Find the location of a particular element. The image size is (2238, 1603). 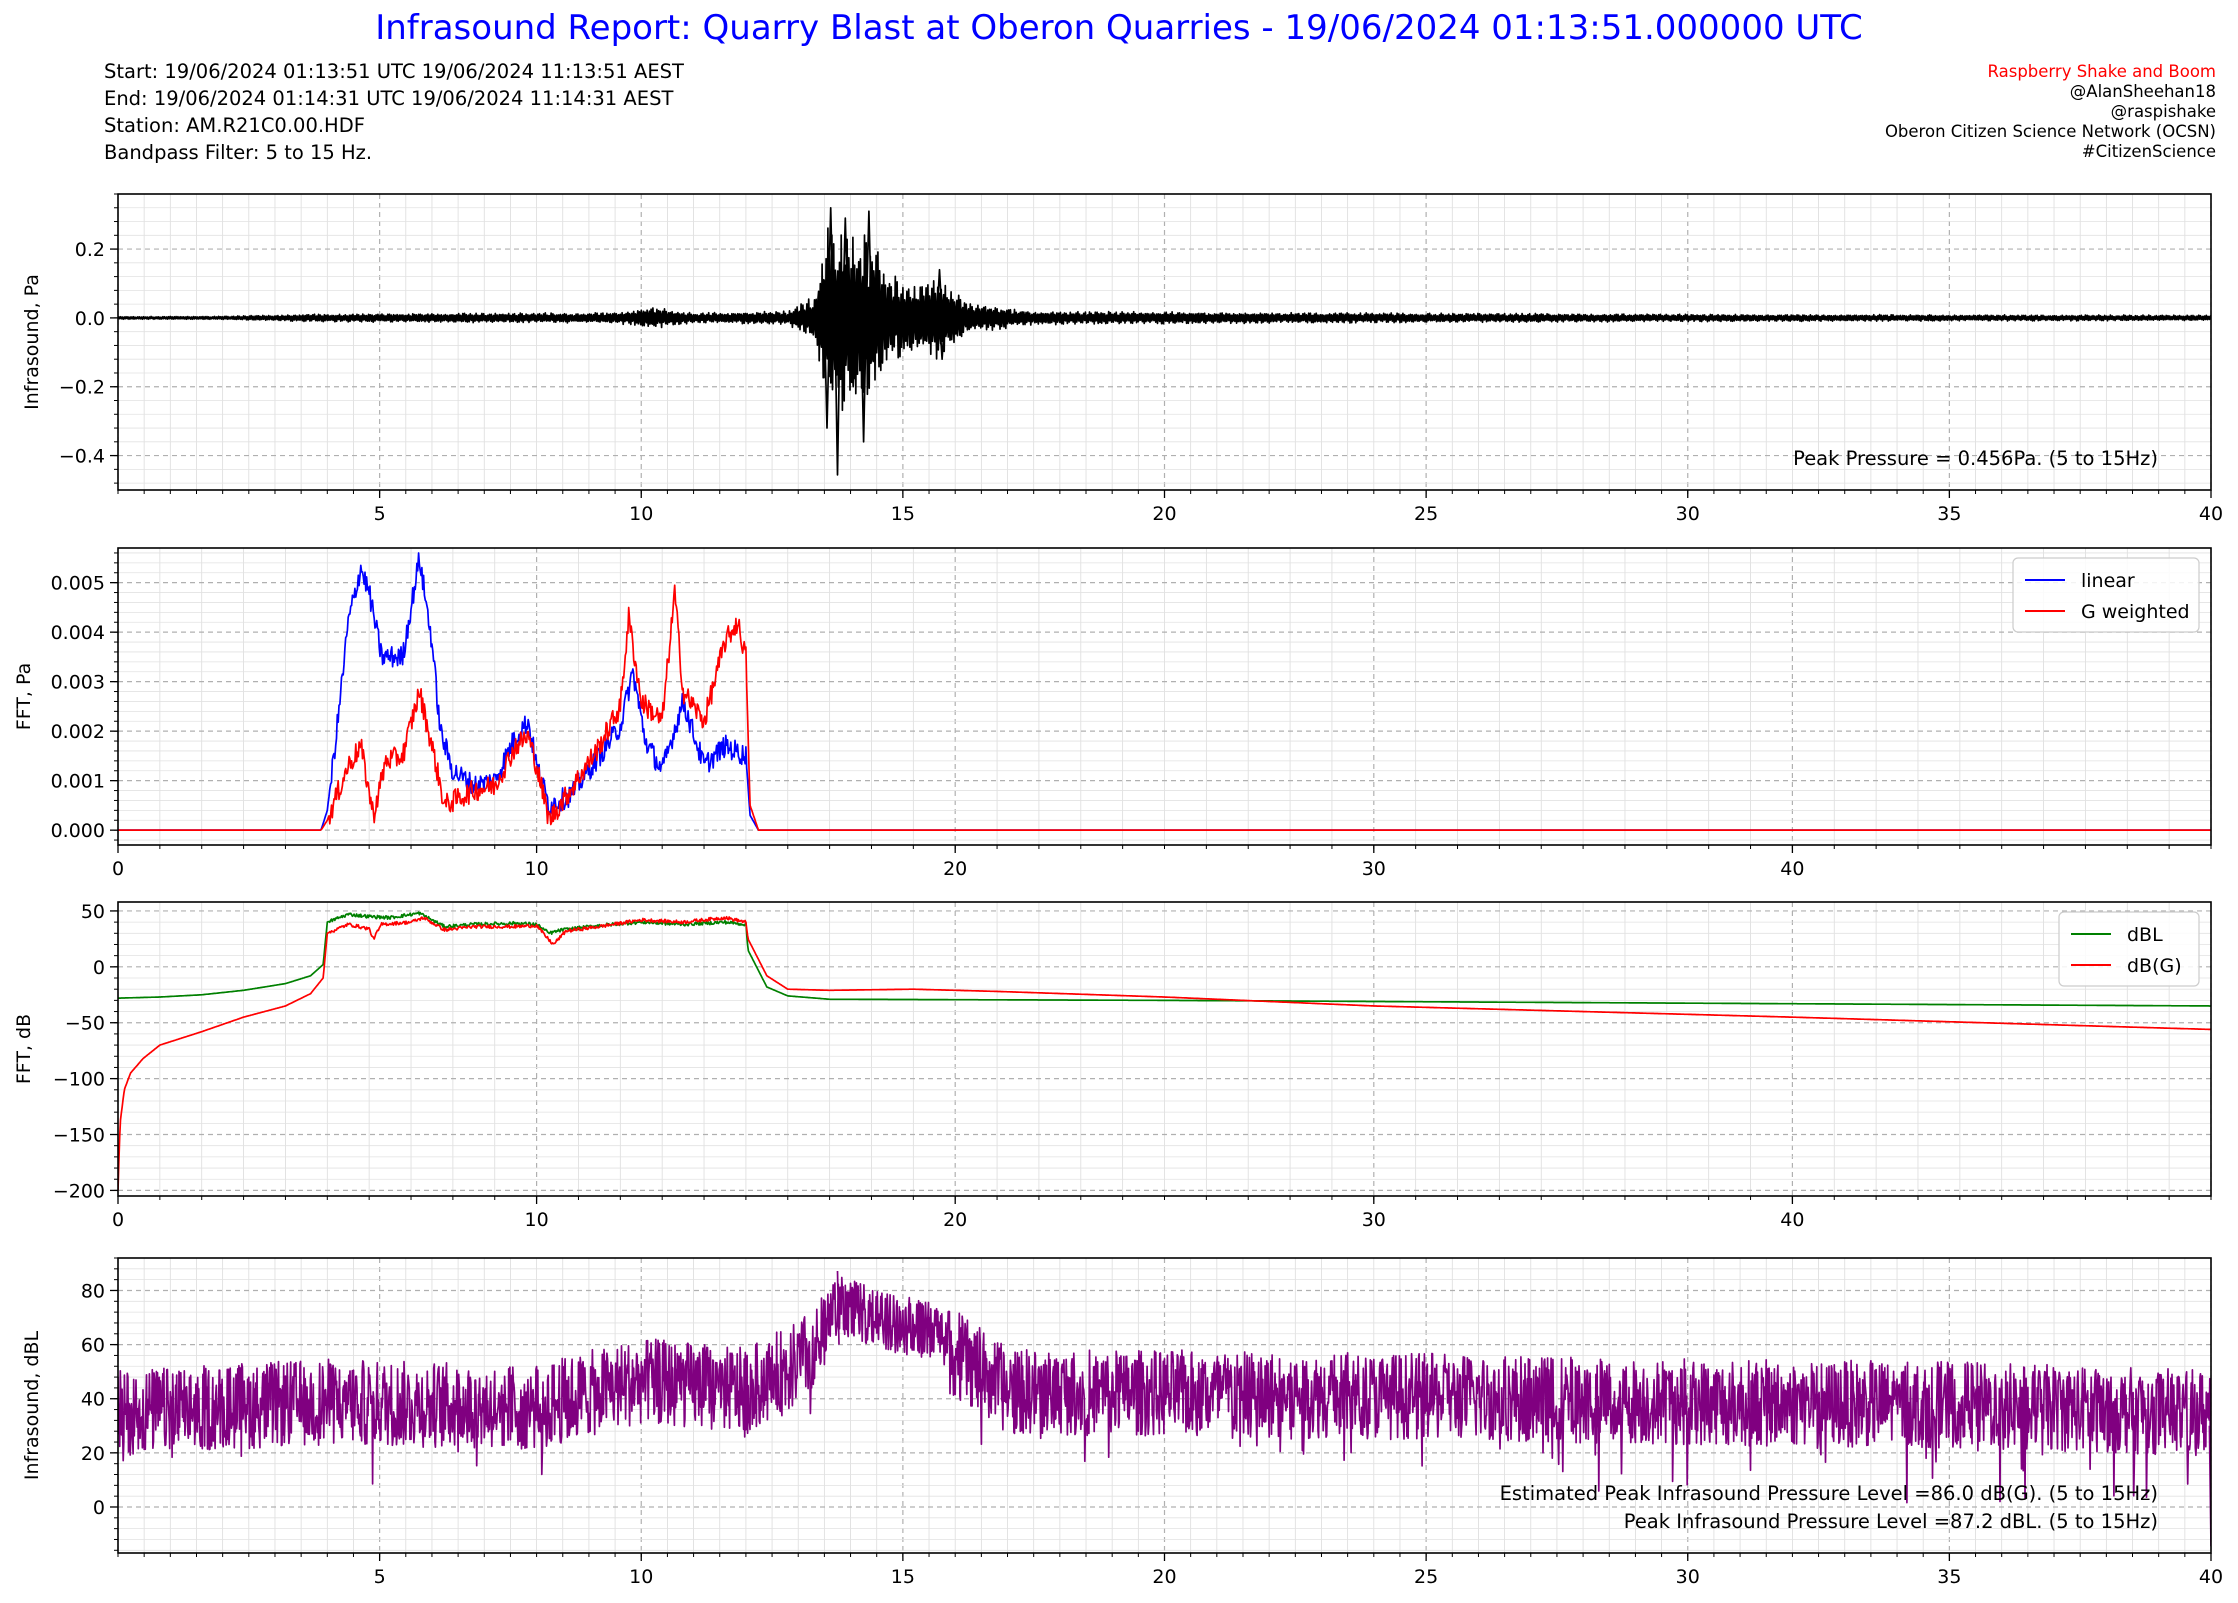

legend-label: G weighted is located at coordinates (2135, 612).